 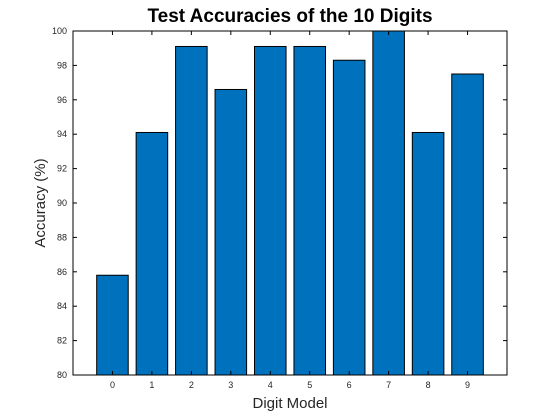 What do you see at coordinates (62, 134) in the screenshot?
I see `y-tick-label: 94` at bounding box center [62, 134].